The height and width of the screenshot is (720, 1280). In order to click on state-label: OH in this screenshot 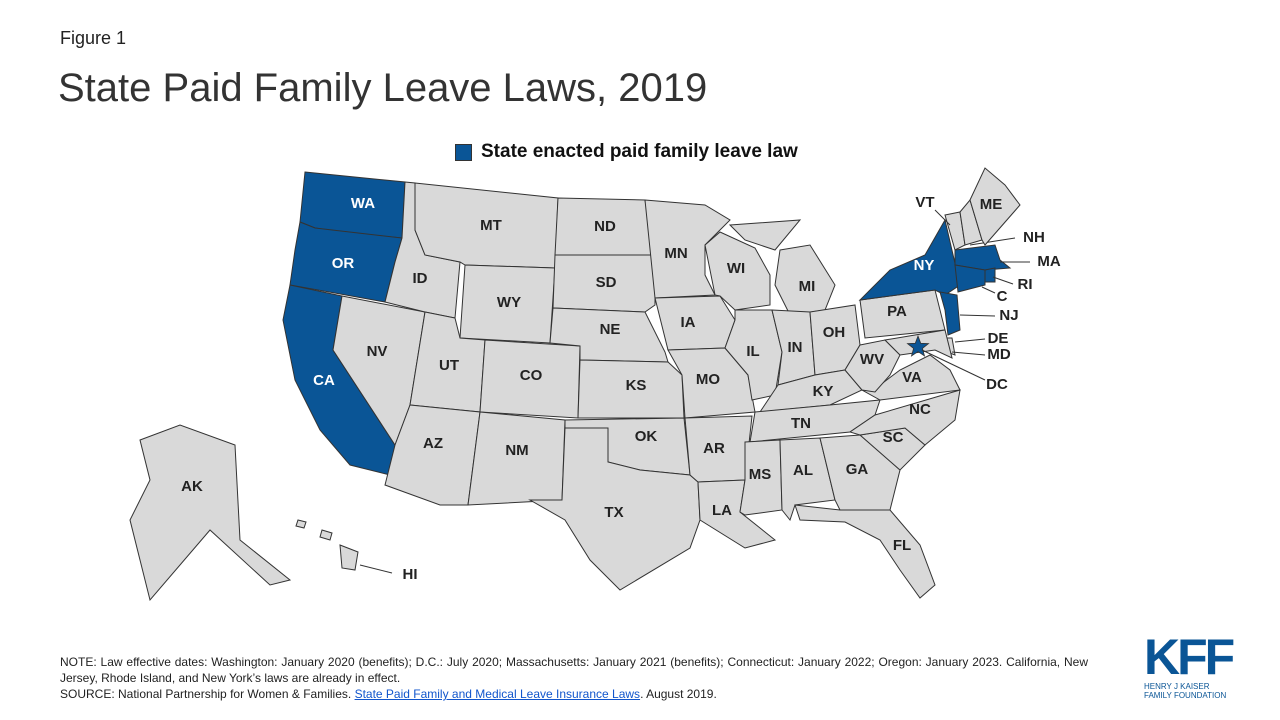, I will do `click(834, 332)`.